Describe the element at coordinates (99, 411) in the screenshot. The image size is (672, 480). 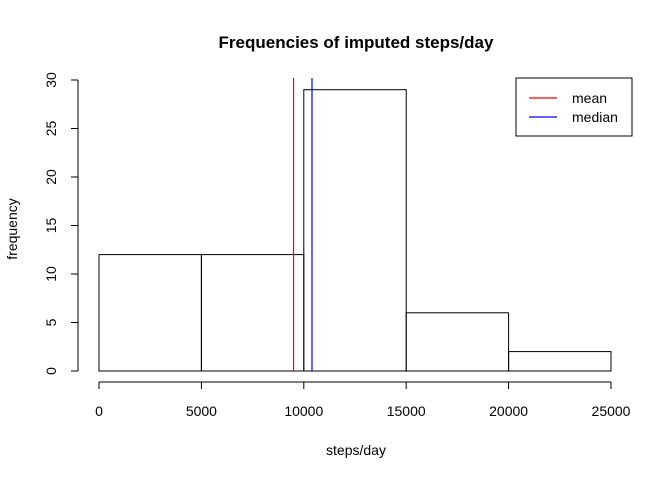
I see `x-tick-label: 0` at that location.